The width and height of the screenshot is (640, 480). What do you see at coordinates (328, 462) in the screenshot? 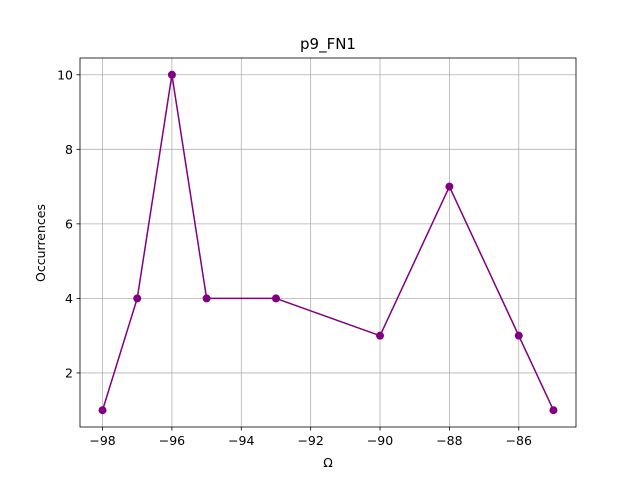
I see `x-axis-label: Ω` at bounding box center [328, 462].